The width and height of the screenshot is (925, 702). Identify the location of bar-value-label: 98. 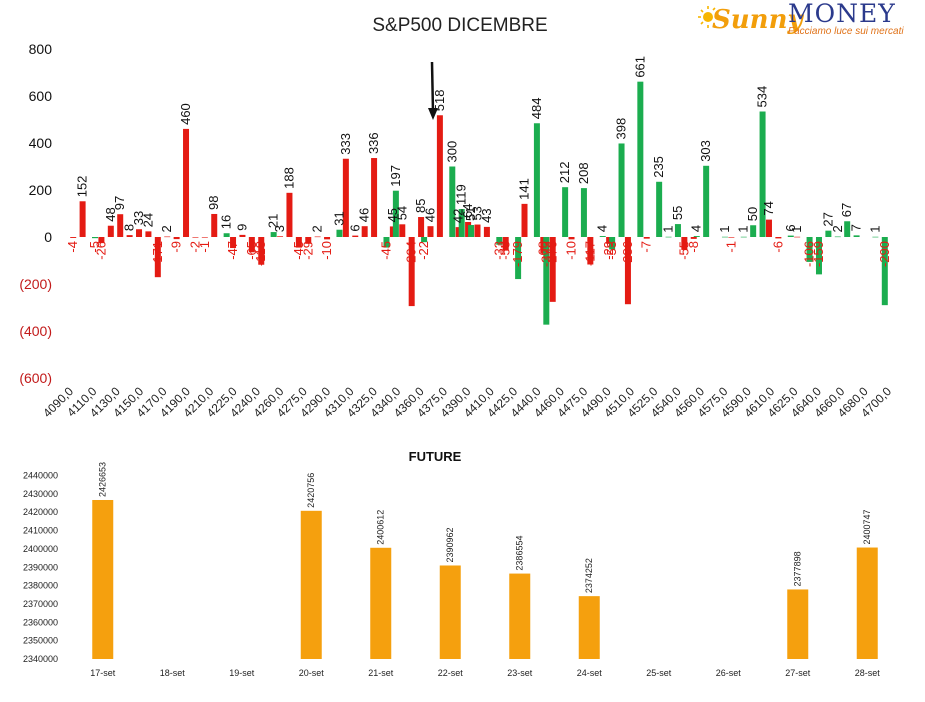
(213, 203).